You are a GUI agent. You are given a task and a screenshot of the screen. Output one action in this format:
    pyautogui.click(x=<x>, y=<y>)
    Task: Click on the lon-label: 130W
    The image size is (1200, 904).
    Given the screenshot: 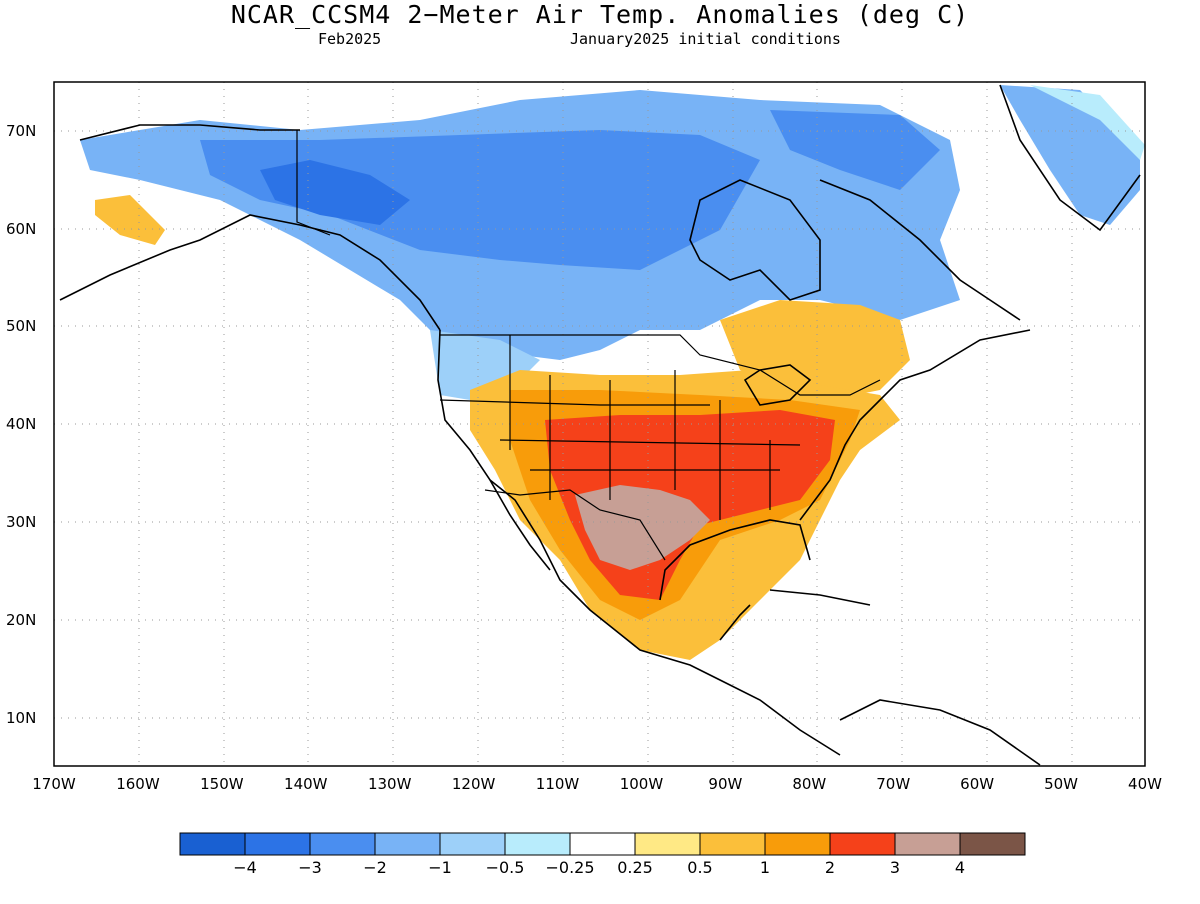 What is the action you would take?
    pyautogui.click(x=389, y=784)
    